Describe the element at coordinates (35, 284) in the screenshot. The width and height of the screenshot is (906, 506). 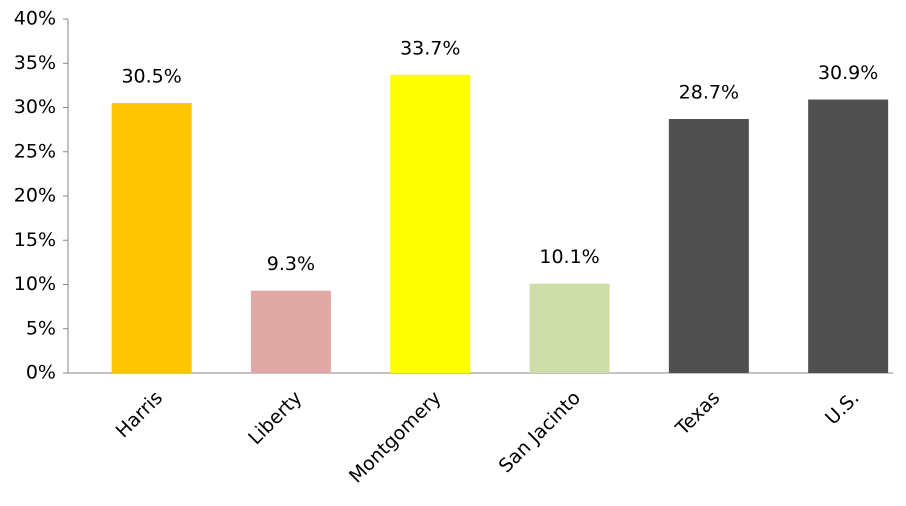
I see `y-tick-label: 10%` at that location.